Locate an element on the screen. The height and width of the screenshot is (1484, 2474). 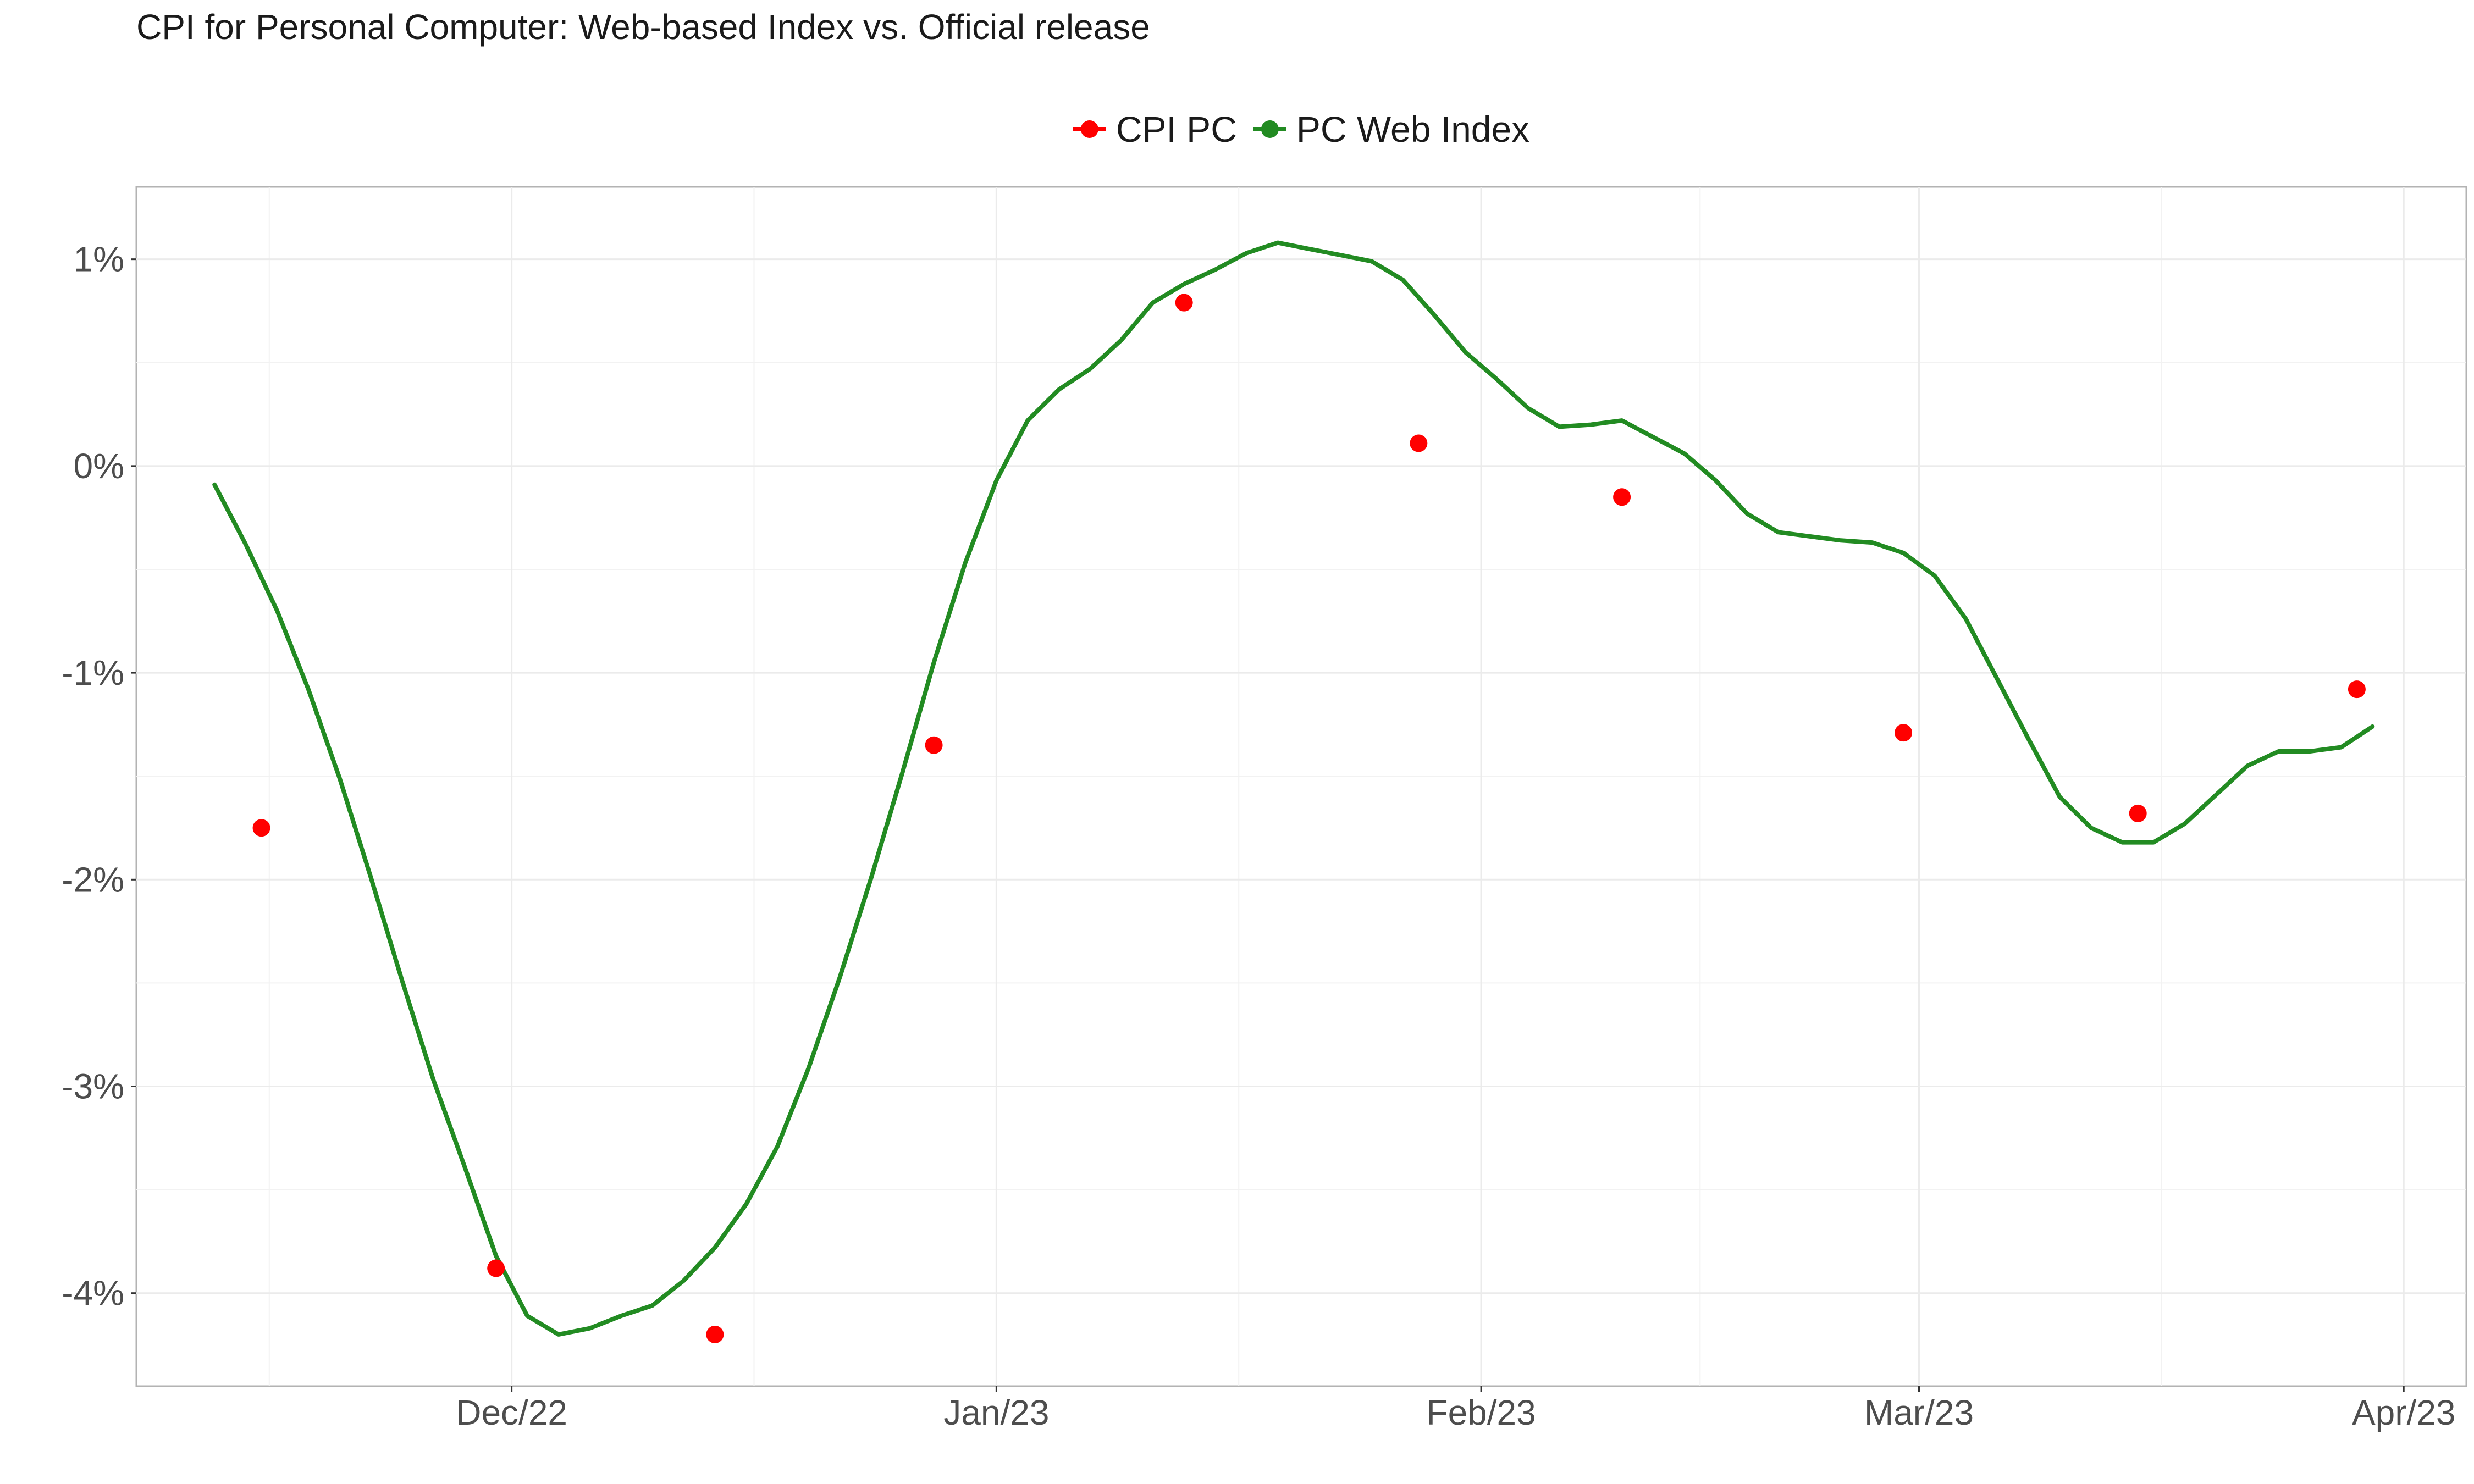
x-tick-label: Feb/23 is located at coordinates (1481, 1412).